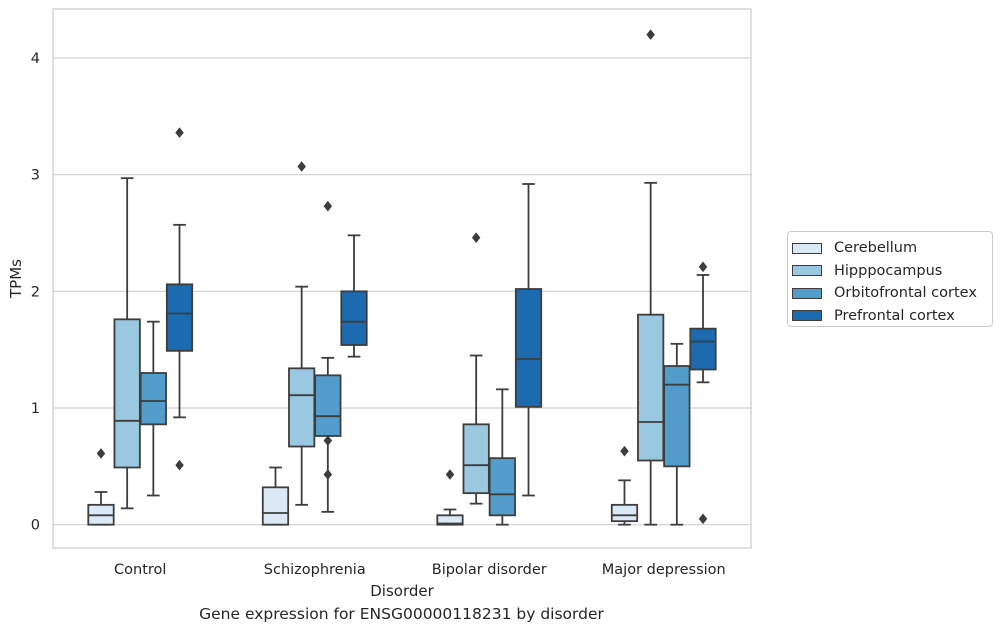 Image resolution: width=1003 pixels, height=634 pixels. What do you see at coordinates (35, 526) in the screenshot?
I see `y-tick-label: 0` at bounding box center [35, 526].